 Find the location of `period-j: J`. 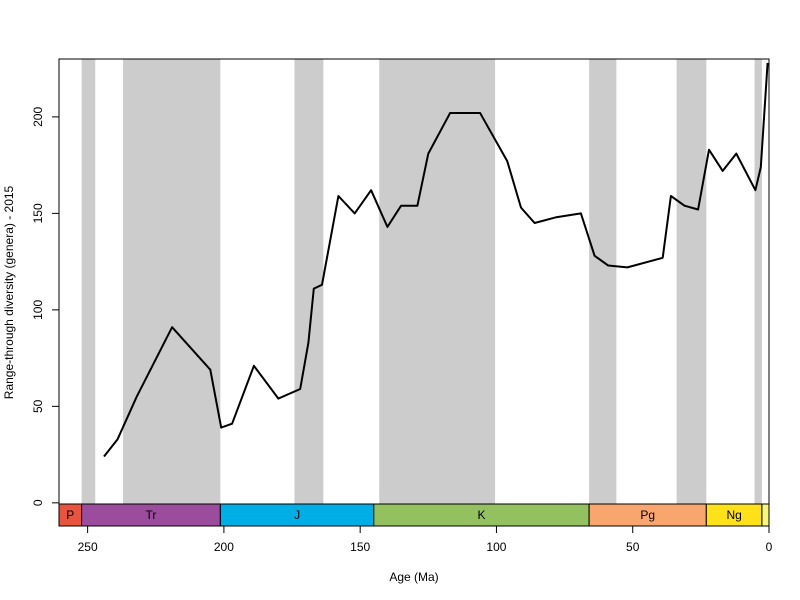

period-j: J is located at coordinates (297, 515).